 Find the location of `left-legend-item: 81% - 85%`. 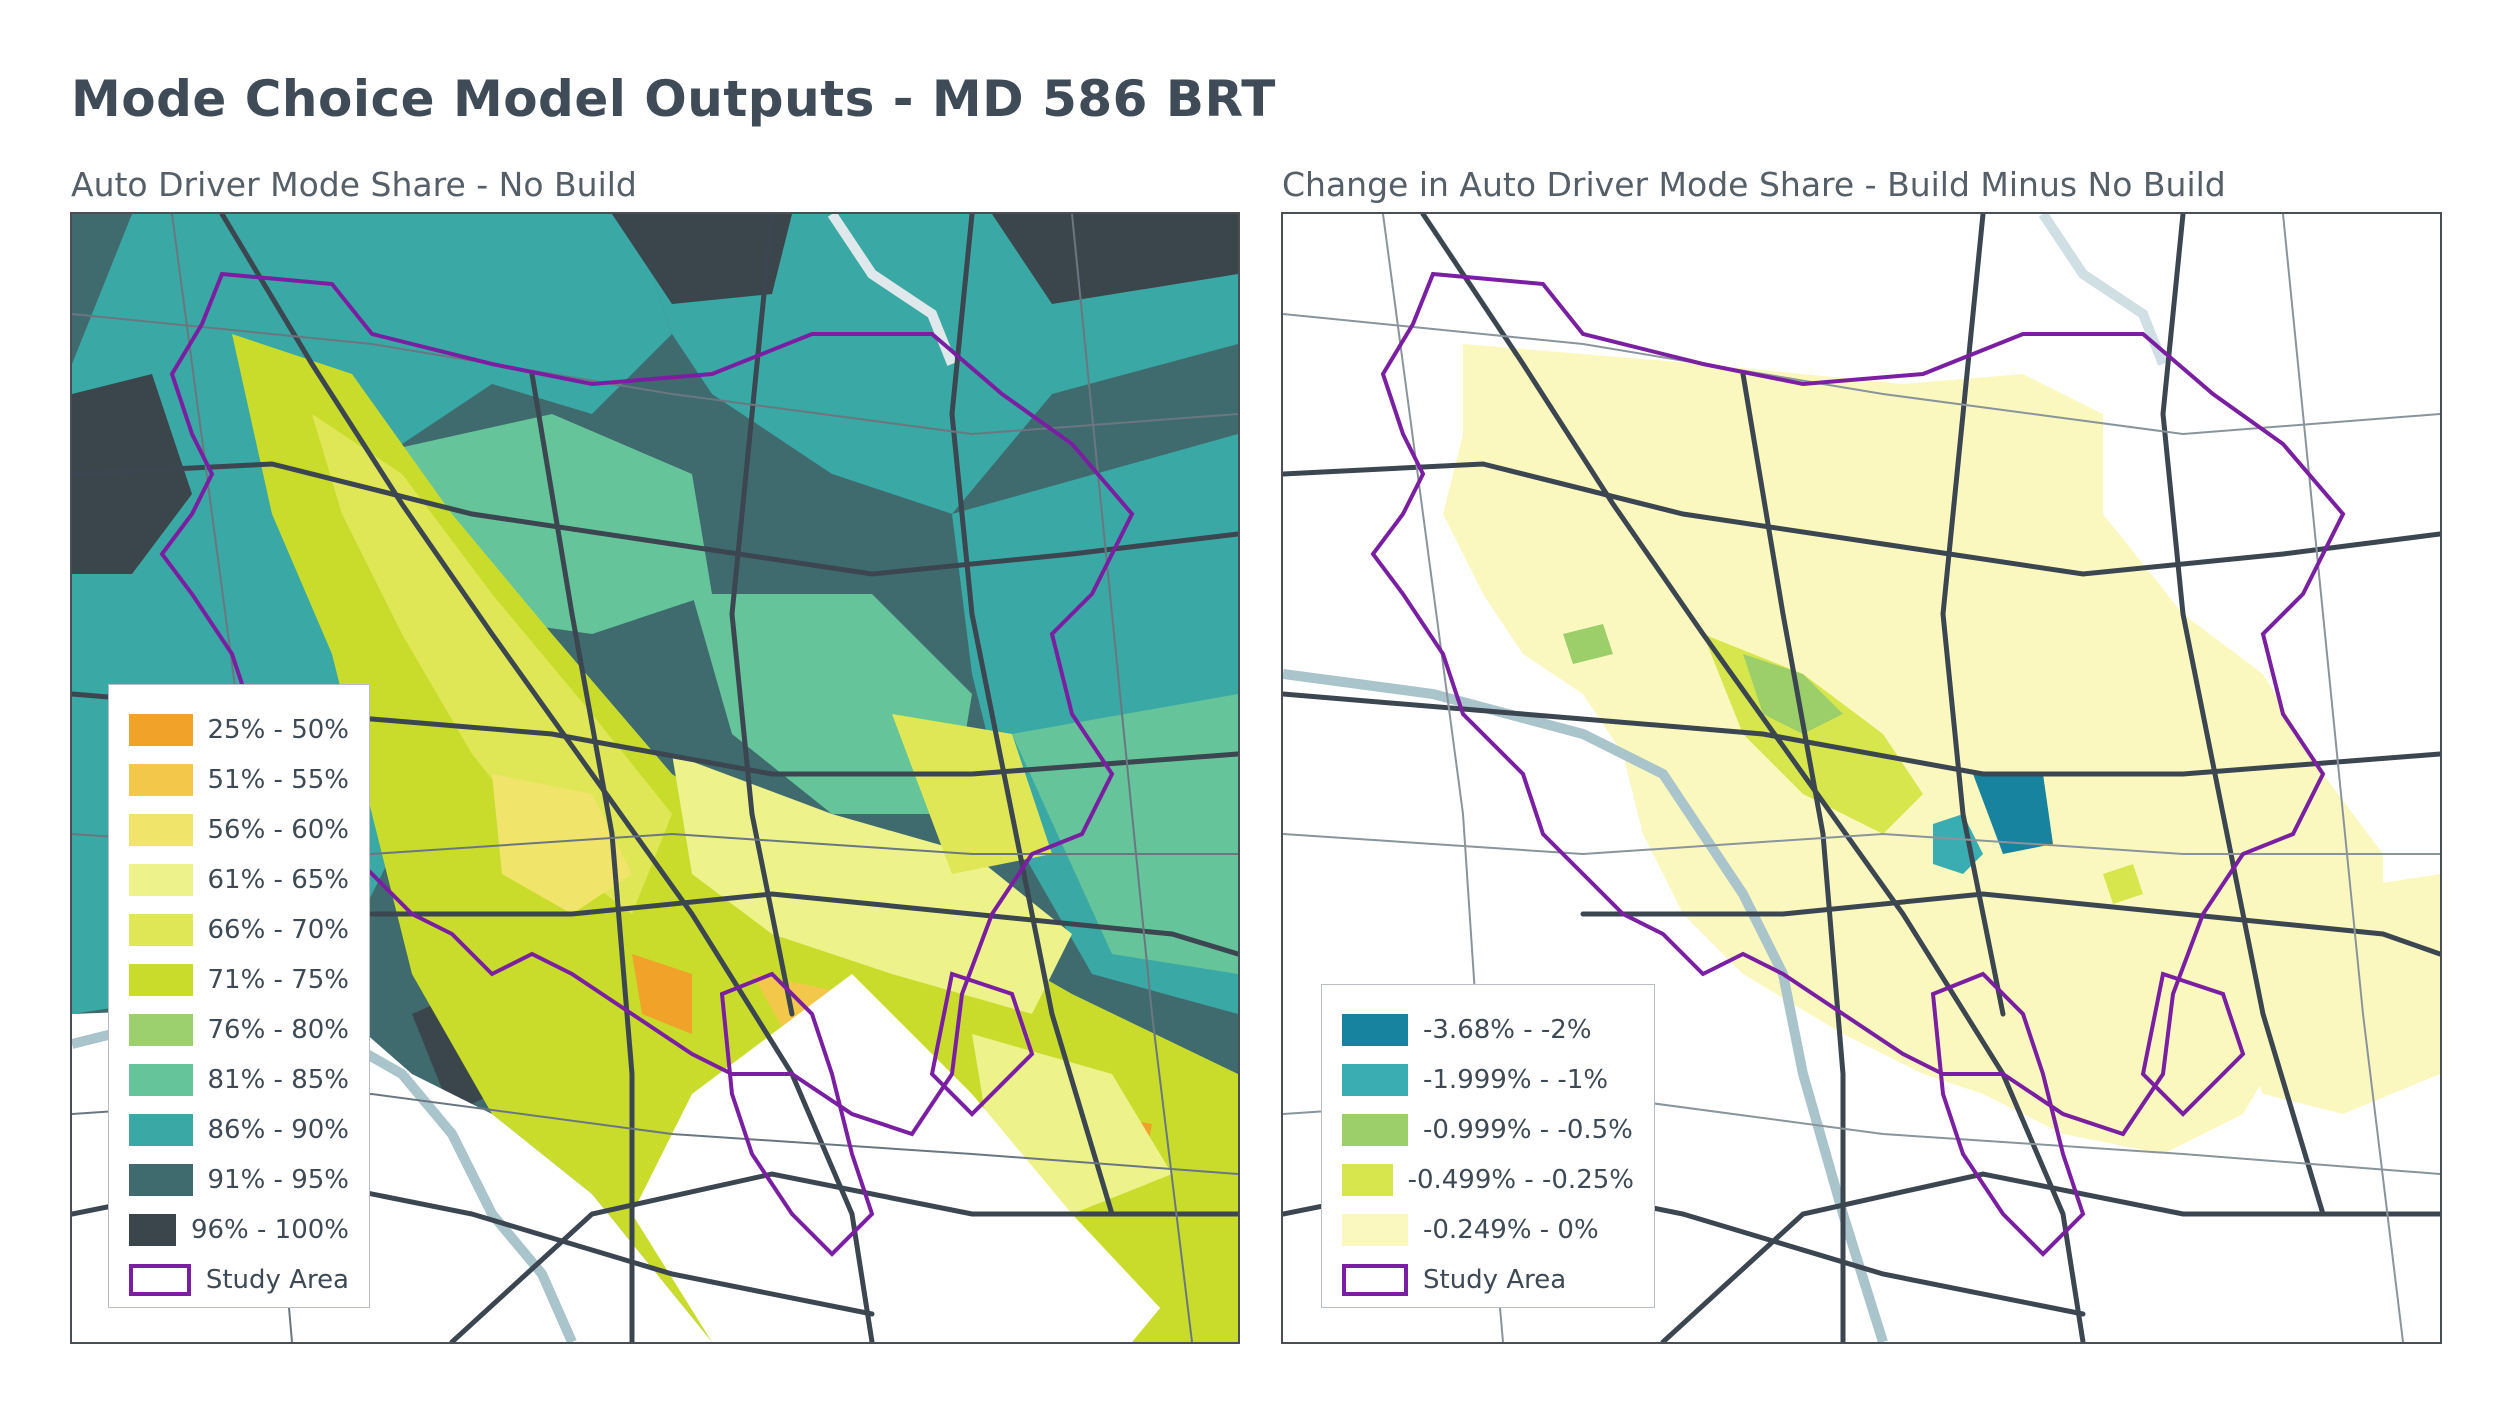

left-legend-item: 81% - 85% is located at coordinates (239, 1080).